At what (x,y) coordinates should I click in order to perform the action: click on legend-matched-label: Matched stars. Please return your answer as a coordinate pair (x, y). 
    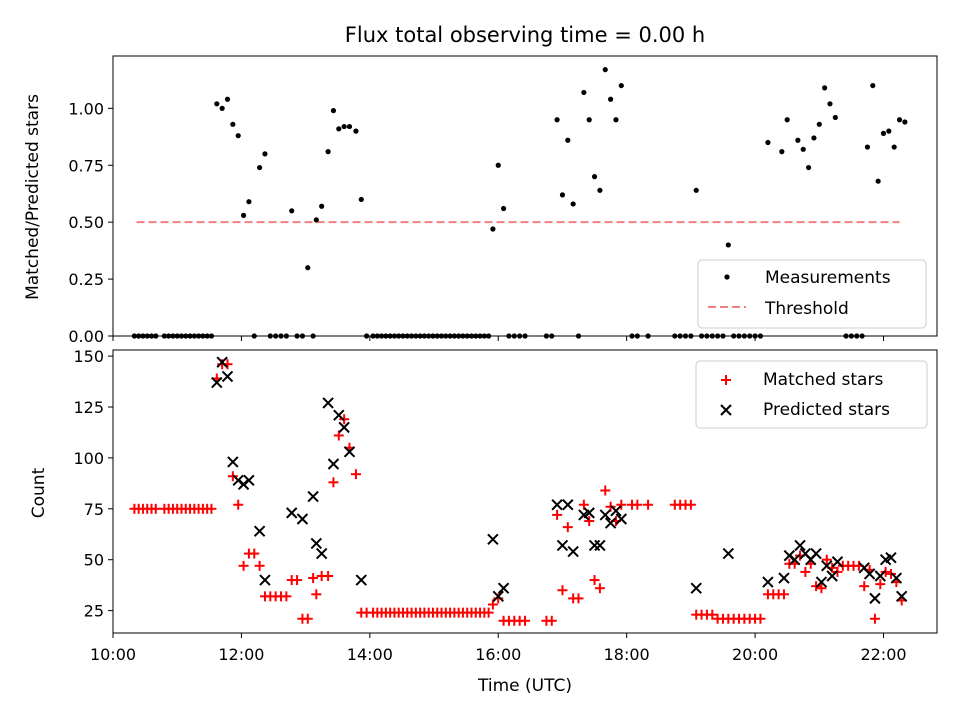
    Looking at the image, I should click on (823, 380).